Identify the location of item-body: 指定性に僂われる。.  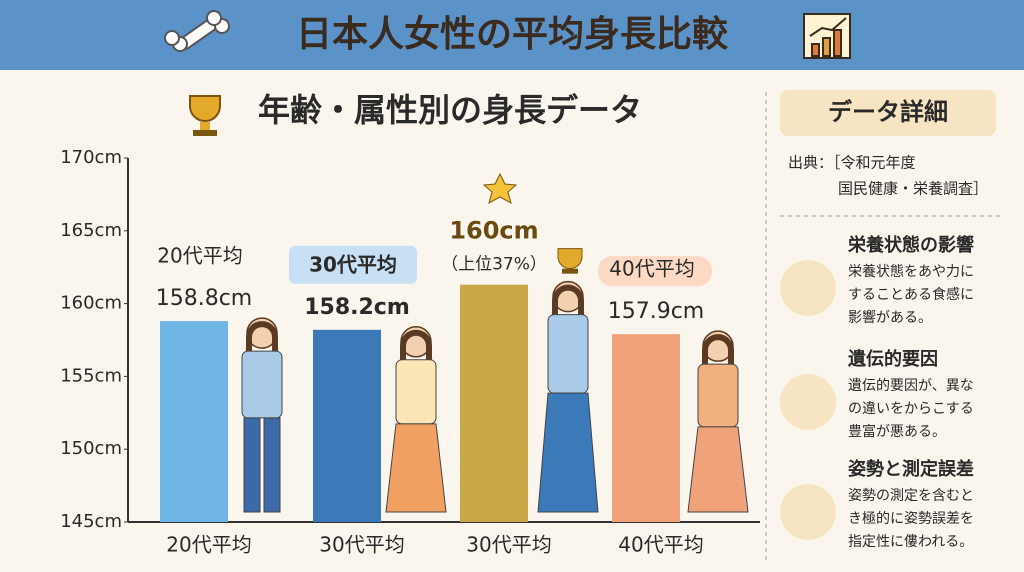
(910, 542).